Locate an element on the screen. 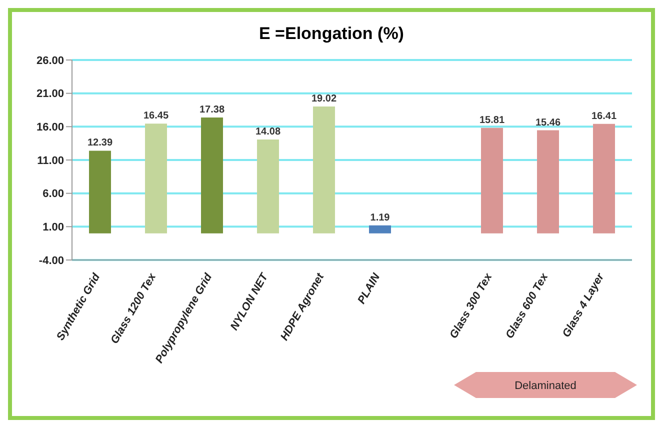 The image size is (663, 426). data-label: 19.02 is located at coordinates (324, 99).